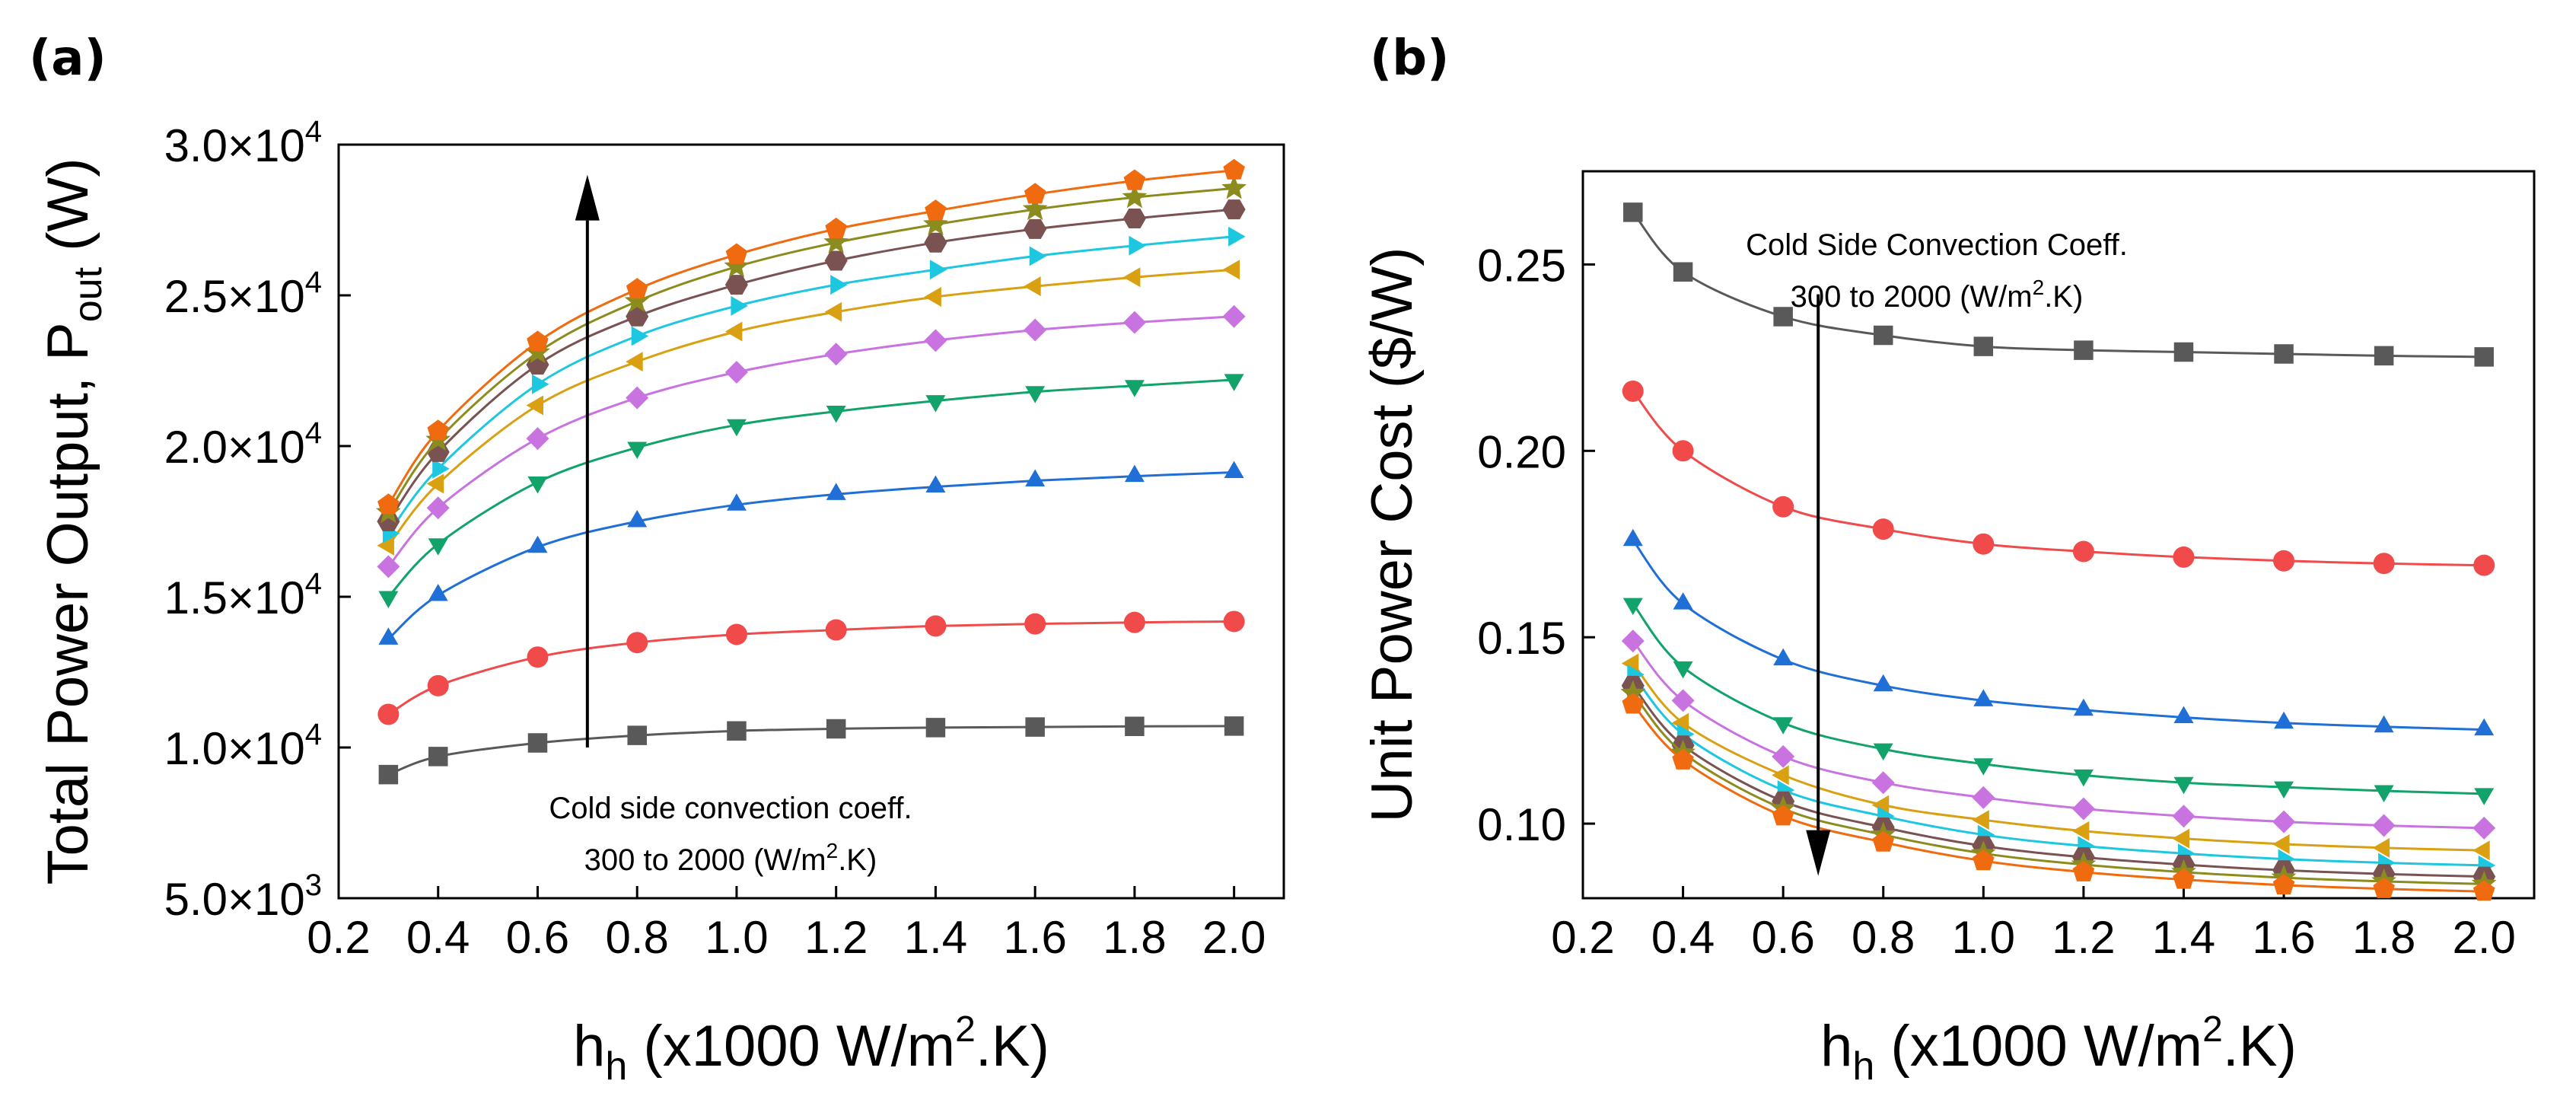  I want to click on y-tick-label: 2.5×10⁴, so click(243, 294).